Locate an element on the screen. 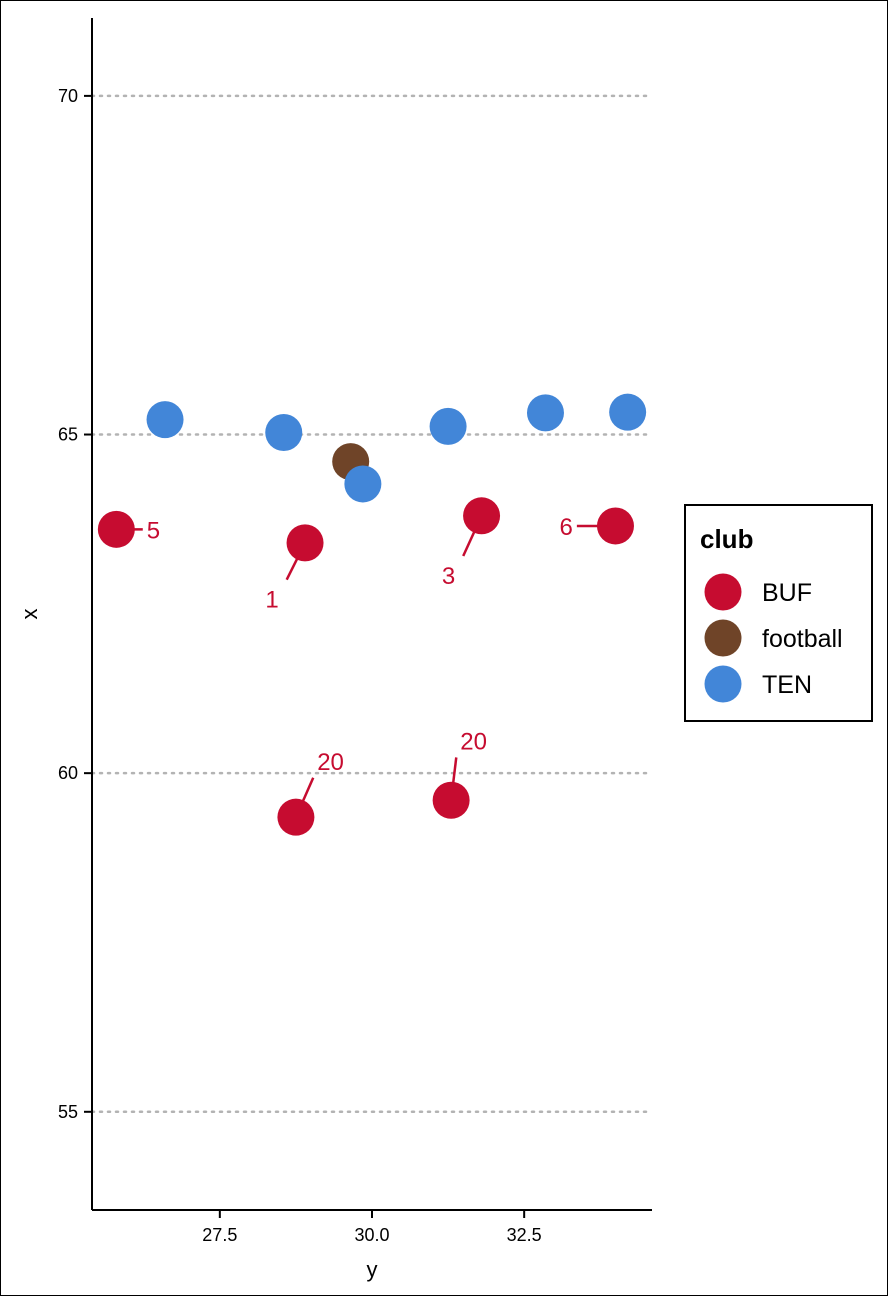  x-tick-label: 30.0 is located at coordinates (371, 1235).